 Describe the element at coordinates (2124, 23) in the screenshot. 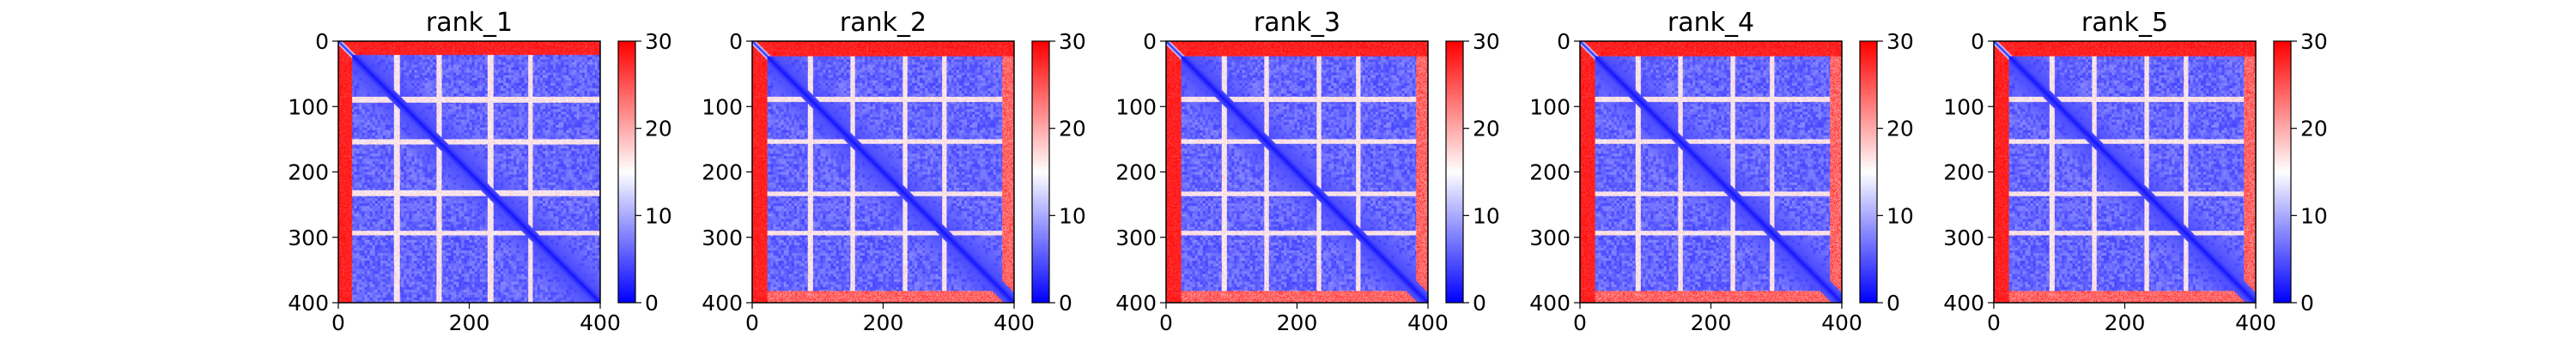

I see `subplot-title: rank_5` at that location.